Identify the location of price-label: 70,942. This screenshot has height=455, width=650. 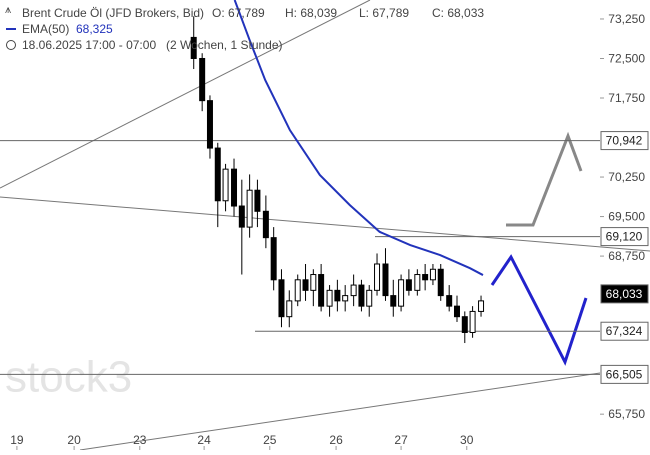
(624, 141).